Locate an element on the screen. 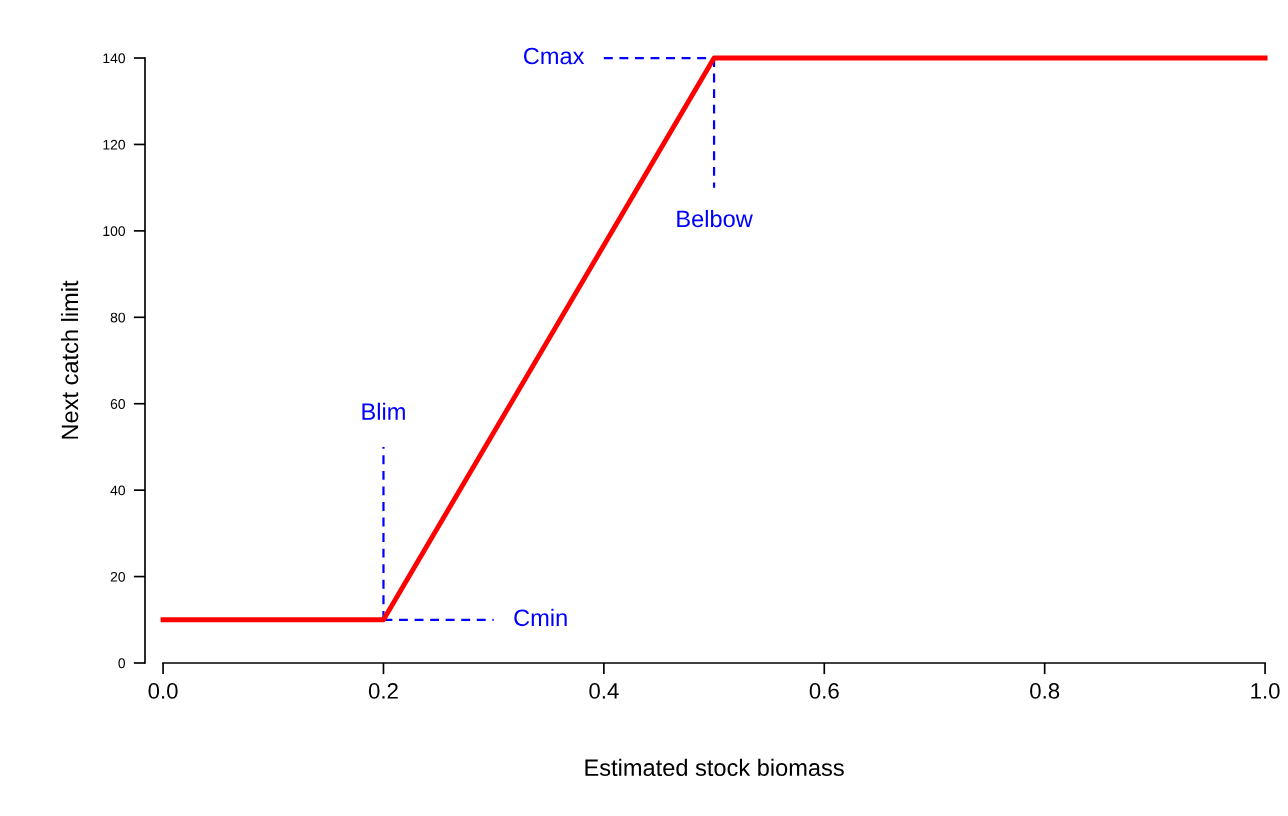 The height and width of the screenshot is (816, 1288). y-tick-label: 140 is located at coordinates (114, 58).